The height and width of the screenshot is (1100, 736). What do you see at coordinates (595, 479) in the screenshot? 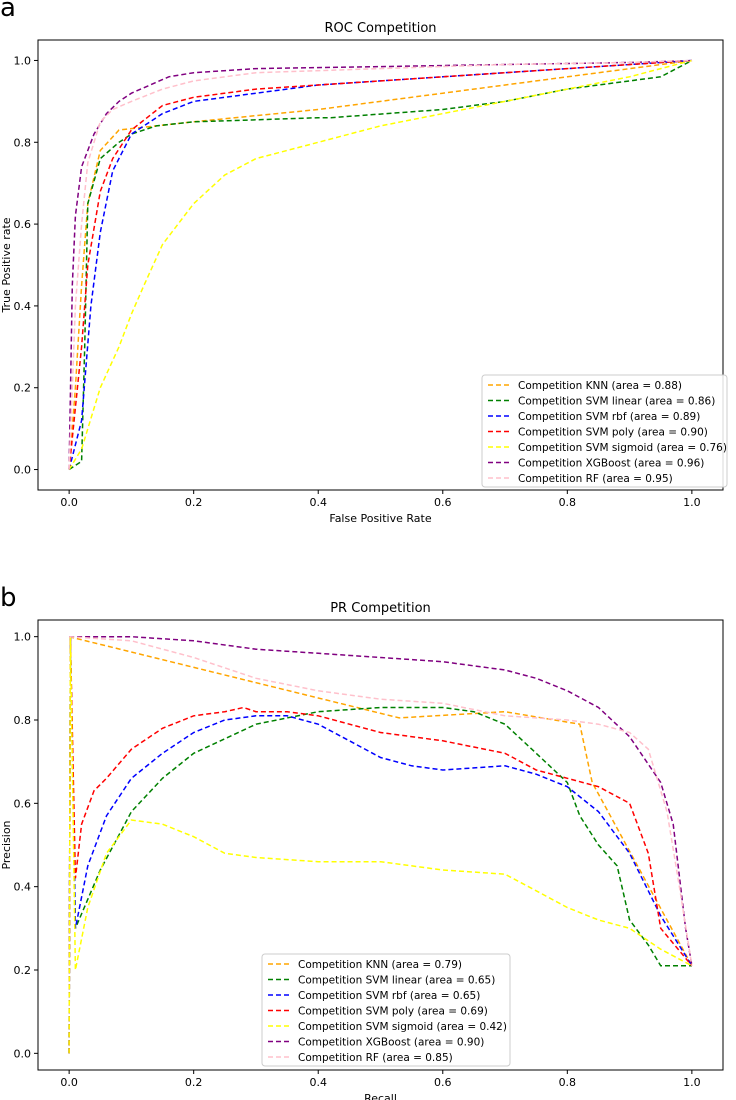
I see `legend-entry: Competition RF (area = 0.95)` at bounding box center [595, 479].